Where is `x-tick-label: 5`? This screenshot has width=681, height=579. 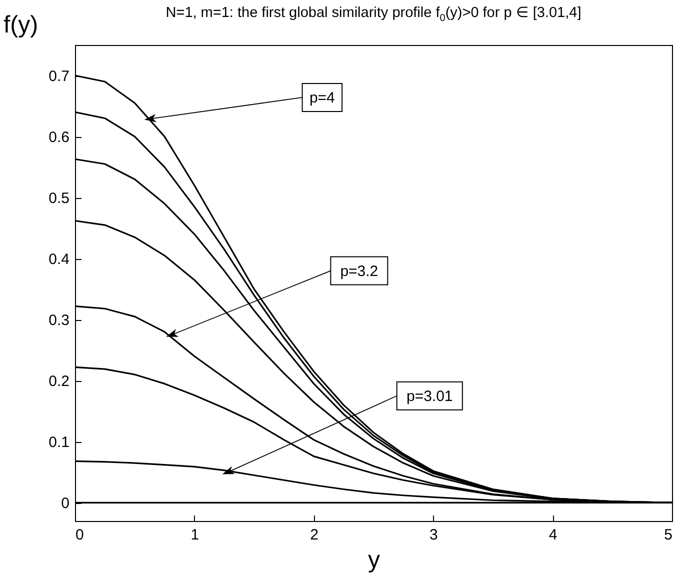 x-tick-label: 5 is located at coordinates (668, 535).